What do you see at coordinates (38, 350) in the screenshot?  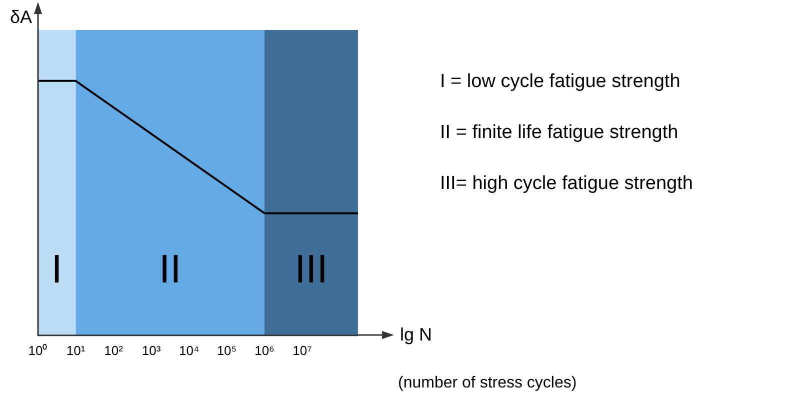 I see `x-tick-label: 10⁰` at bounding box center [38, 350].